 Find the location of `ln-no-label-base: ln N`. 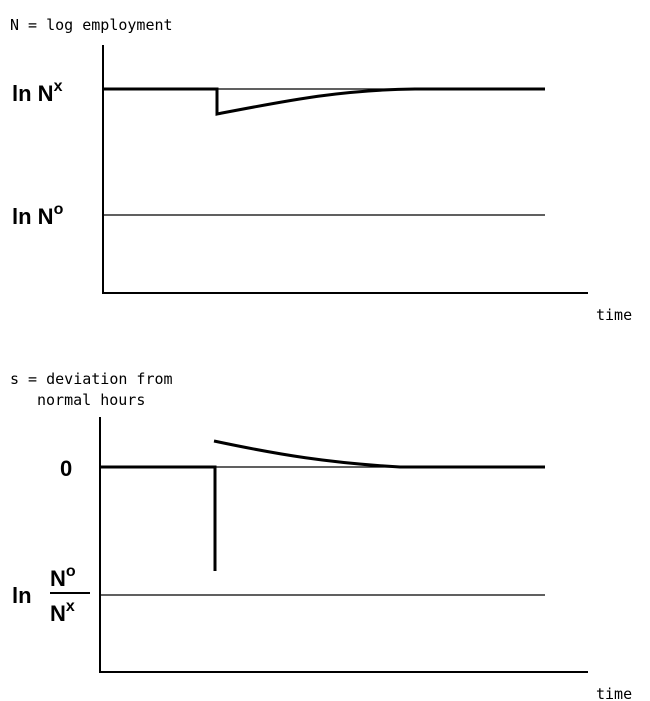

ln-no-label-base: ln N is located at coordinates (33, 216).